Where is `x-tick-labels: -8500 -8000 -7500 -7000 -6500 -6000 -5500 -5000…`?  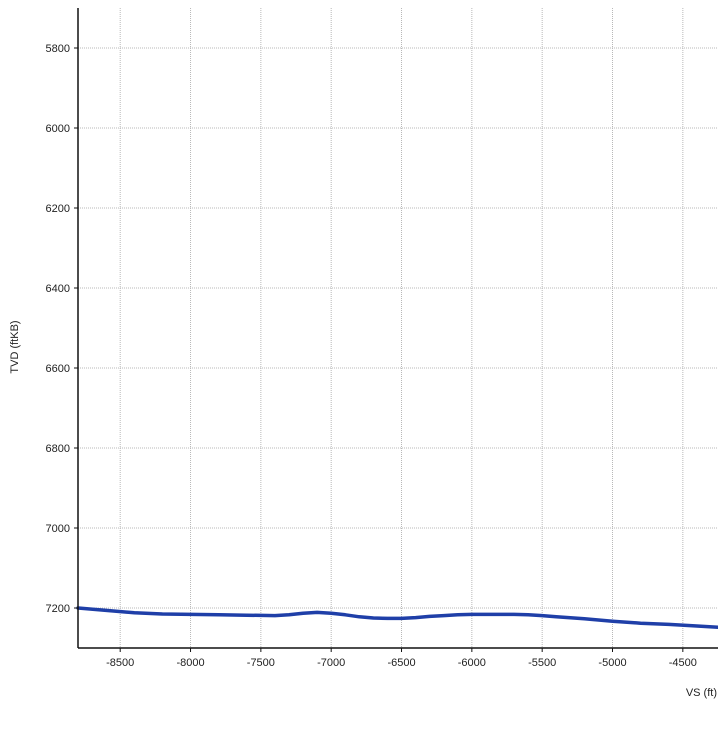
x-tick-labels: -8500 -8000 -7500 -7000 -6500 -6000 -5500 -5000… is located at coordinates (401, 663).